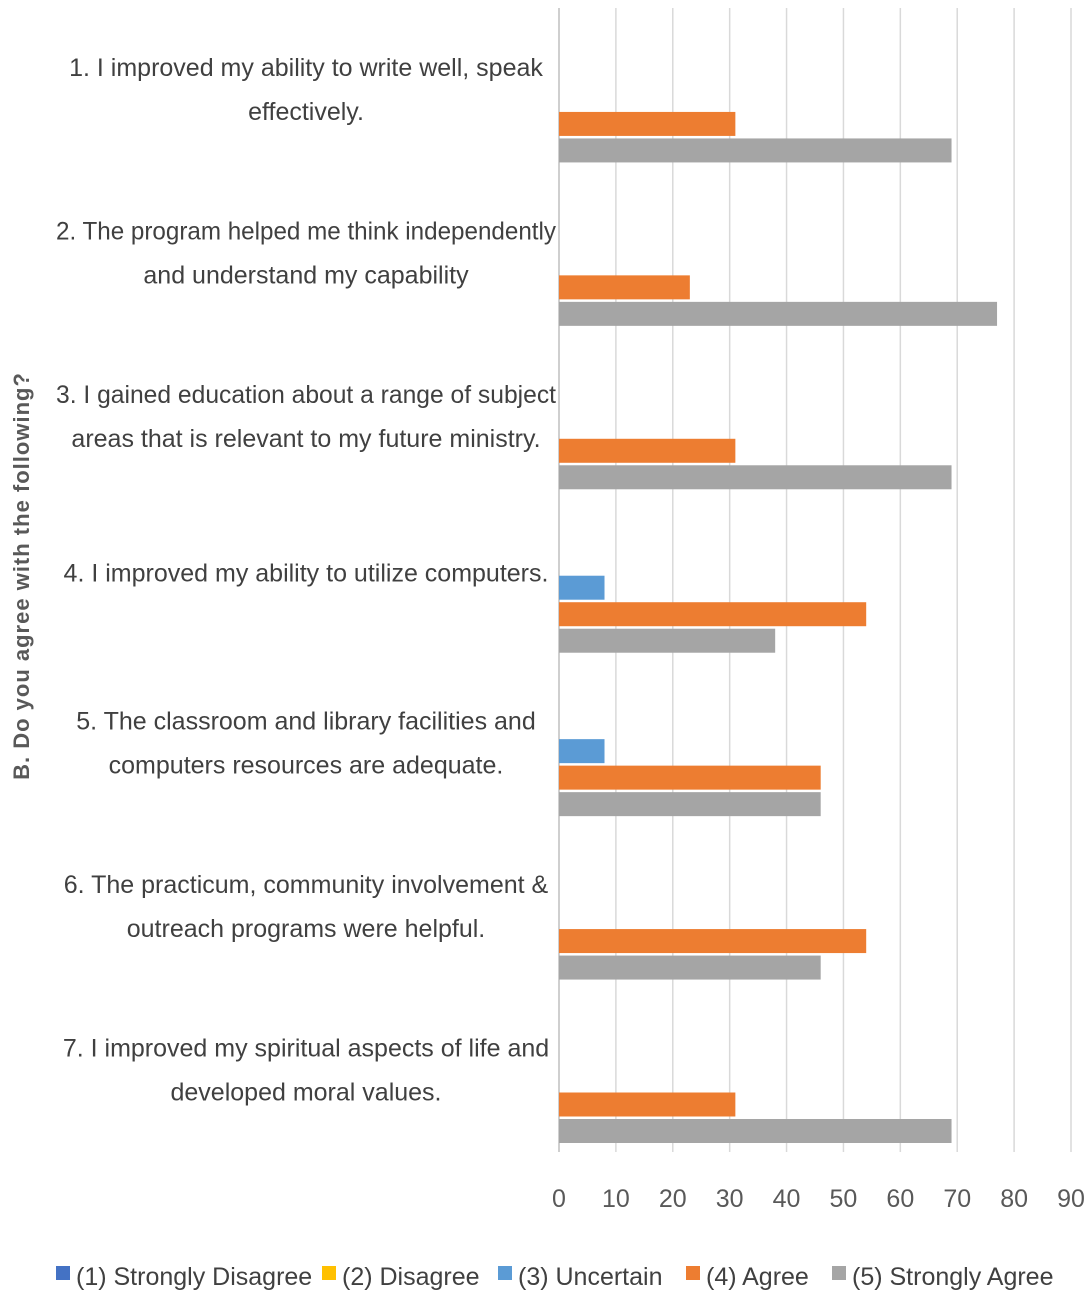  Describe the element at coordinates (787, 1199) in the screenshot. I see `x-tick-label: 40` at that location.